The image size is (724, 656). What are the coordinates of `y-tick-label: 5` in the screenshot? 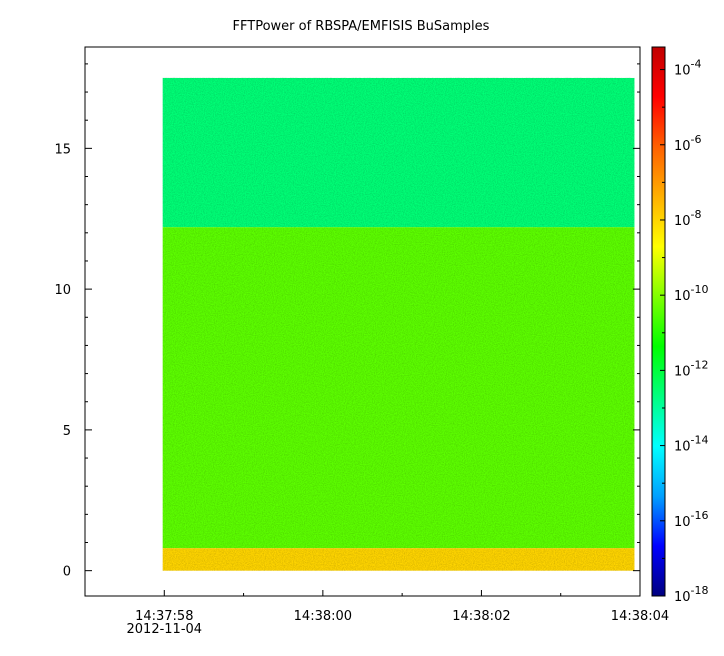 It's located at (67, 431).